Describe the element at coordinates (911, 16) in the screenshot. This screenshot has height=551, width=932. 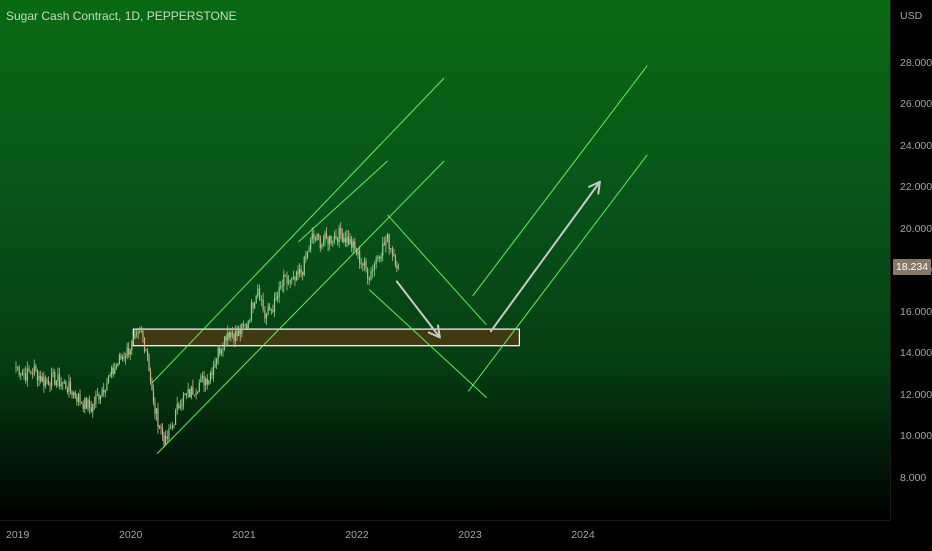
I see `currency-label: USD` at that location.